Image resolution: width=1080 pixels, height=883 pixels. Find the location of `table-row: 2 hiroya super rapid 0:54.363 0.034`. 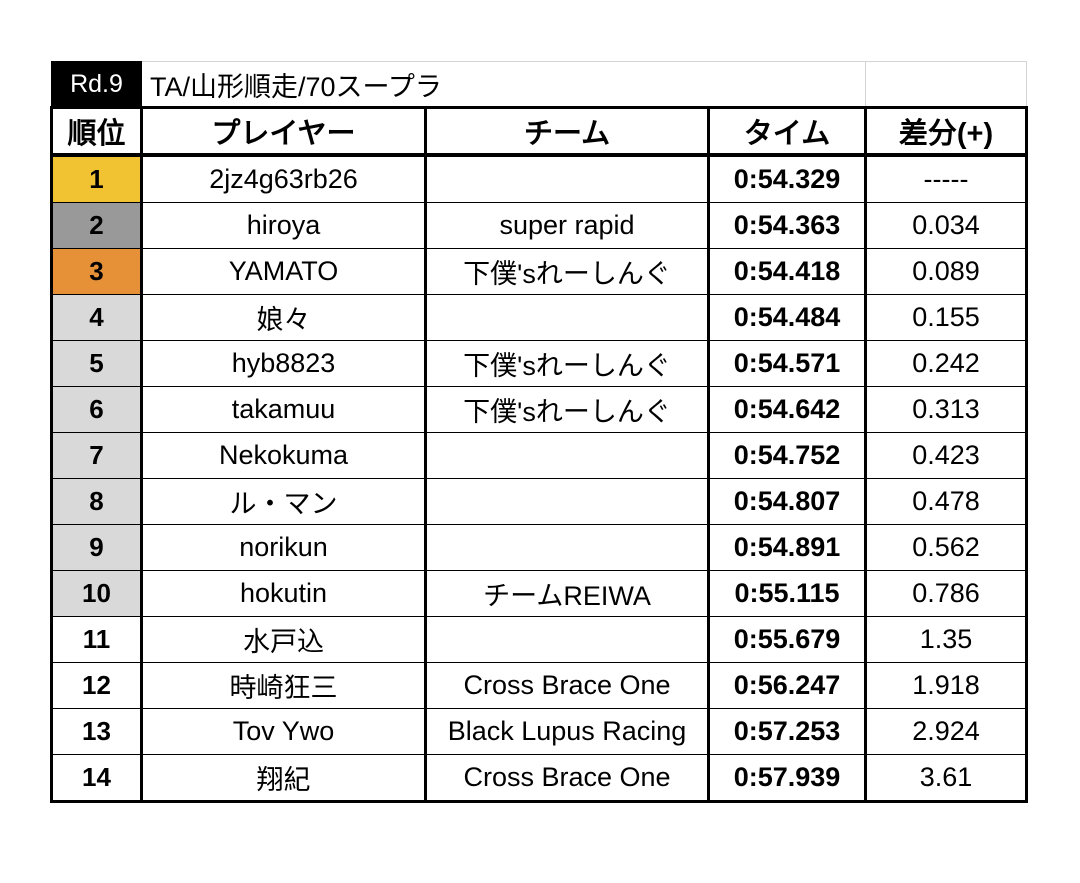

table-row: 2 hiroya super rapid 0:54.363 0.034 is located at coordinates (539, 225).